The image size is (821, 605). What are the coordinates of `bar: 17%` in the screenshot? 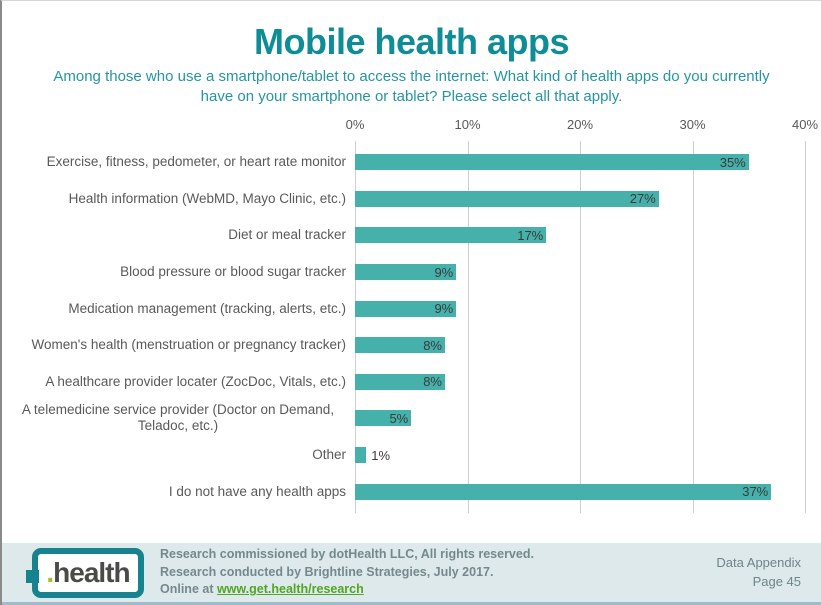 It's located at (451, 235).